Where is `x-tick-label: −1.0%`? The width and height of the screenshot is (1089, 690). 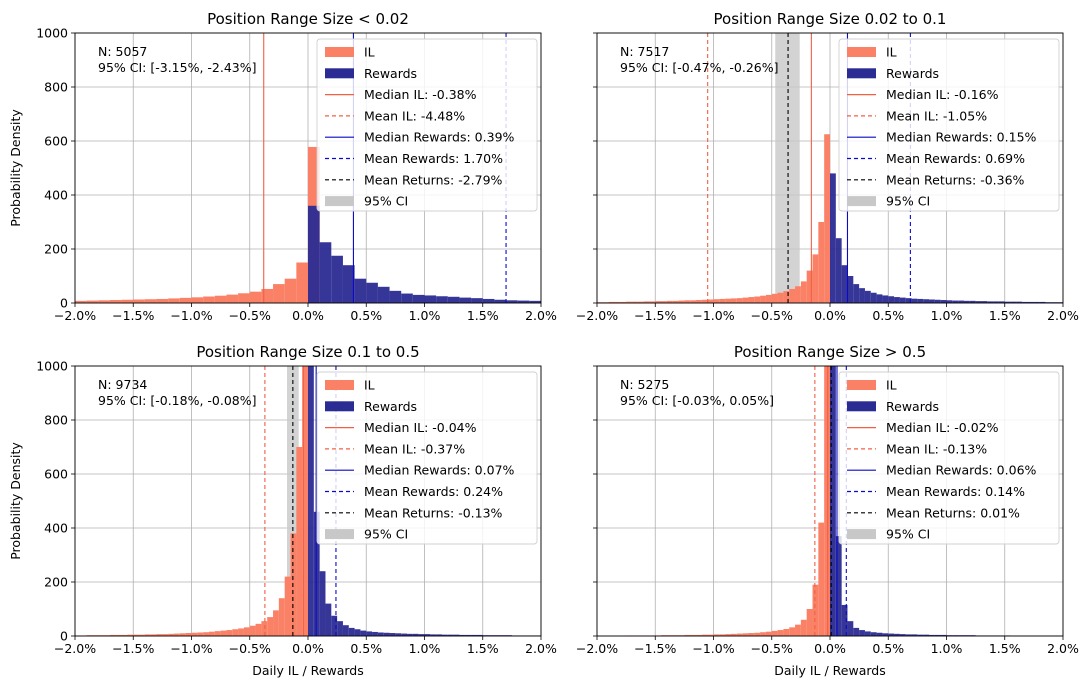 x-tick-label: −1.0% is located at coordinates (191, 648).